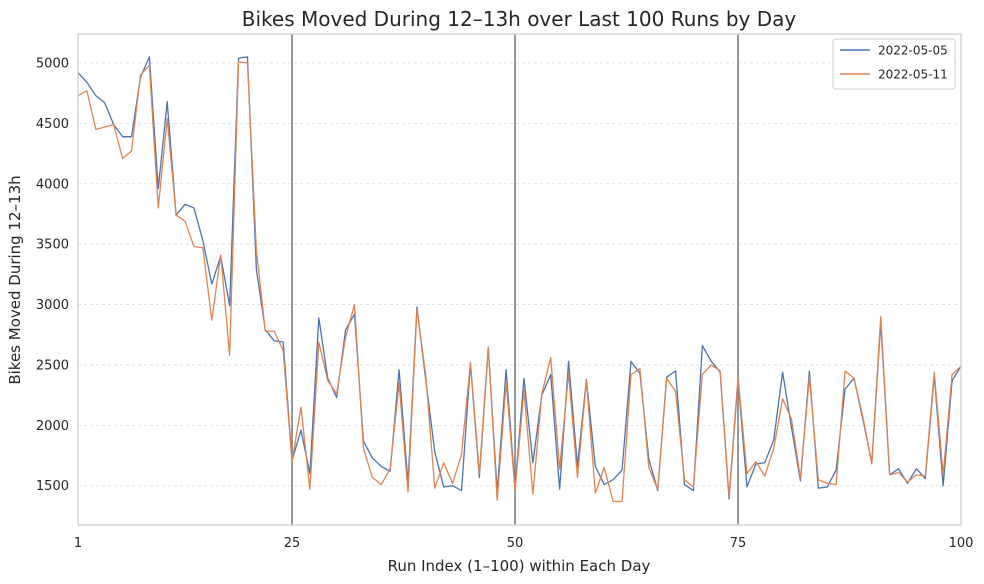 The height and width of the screenshot is (584, 984). Describe the element at coordinates (52, 124) in the screenshot. I see `y-tick-label: 4500` at that location.